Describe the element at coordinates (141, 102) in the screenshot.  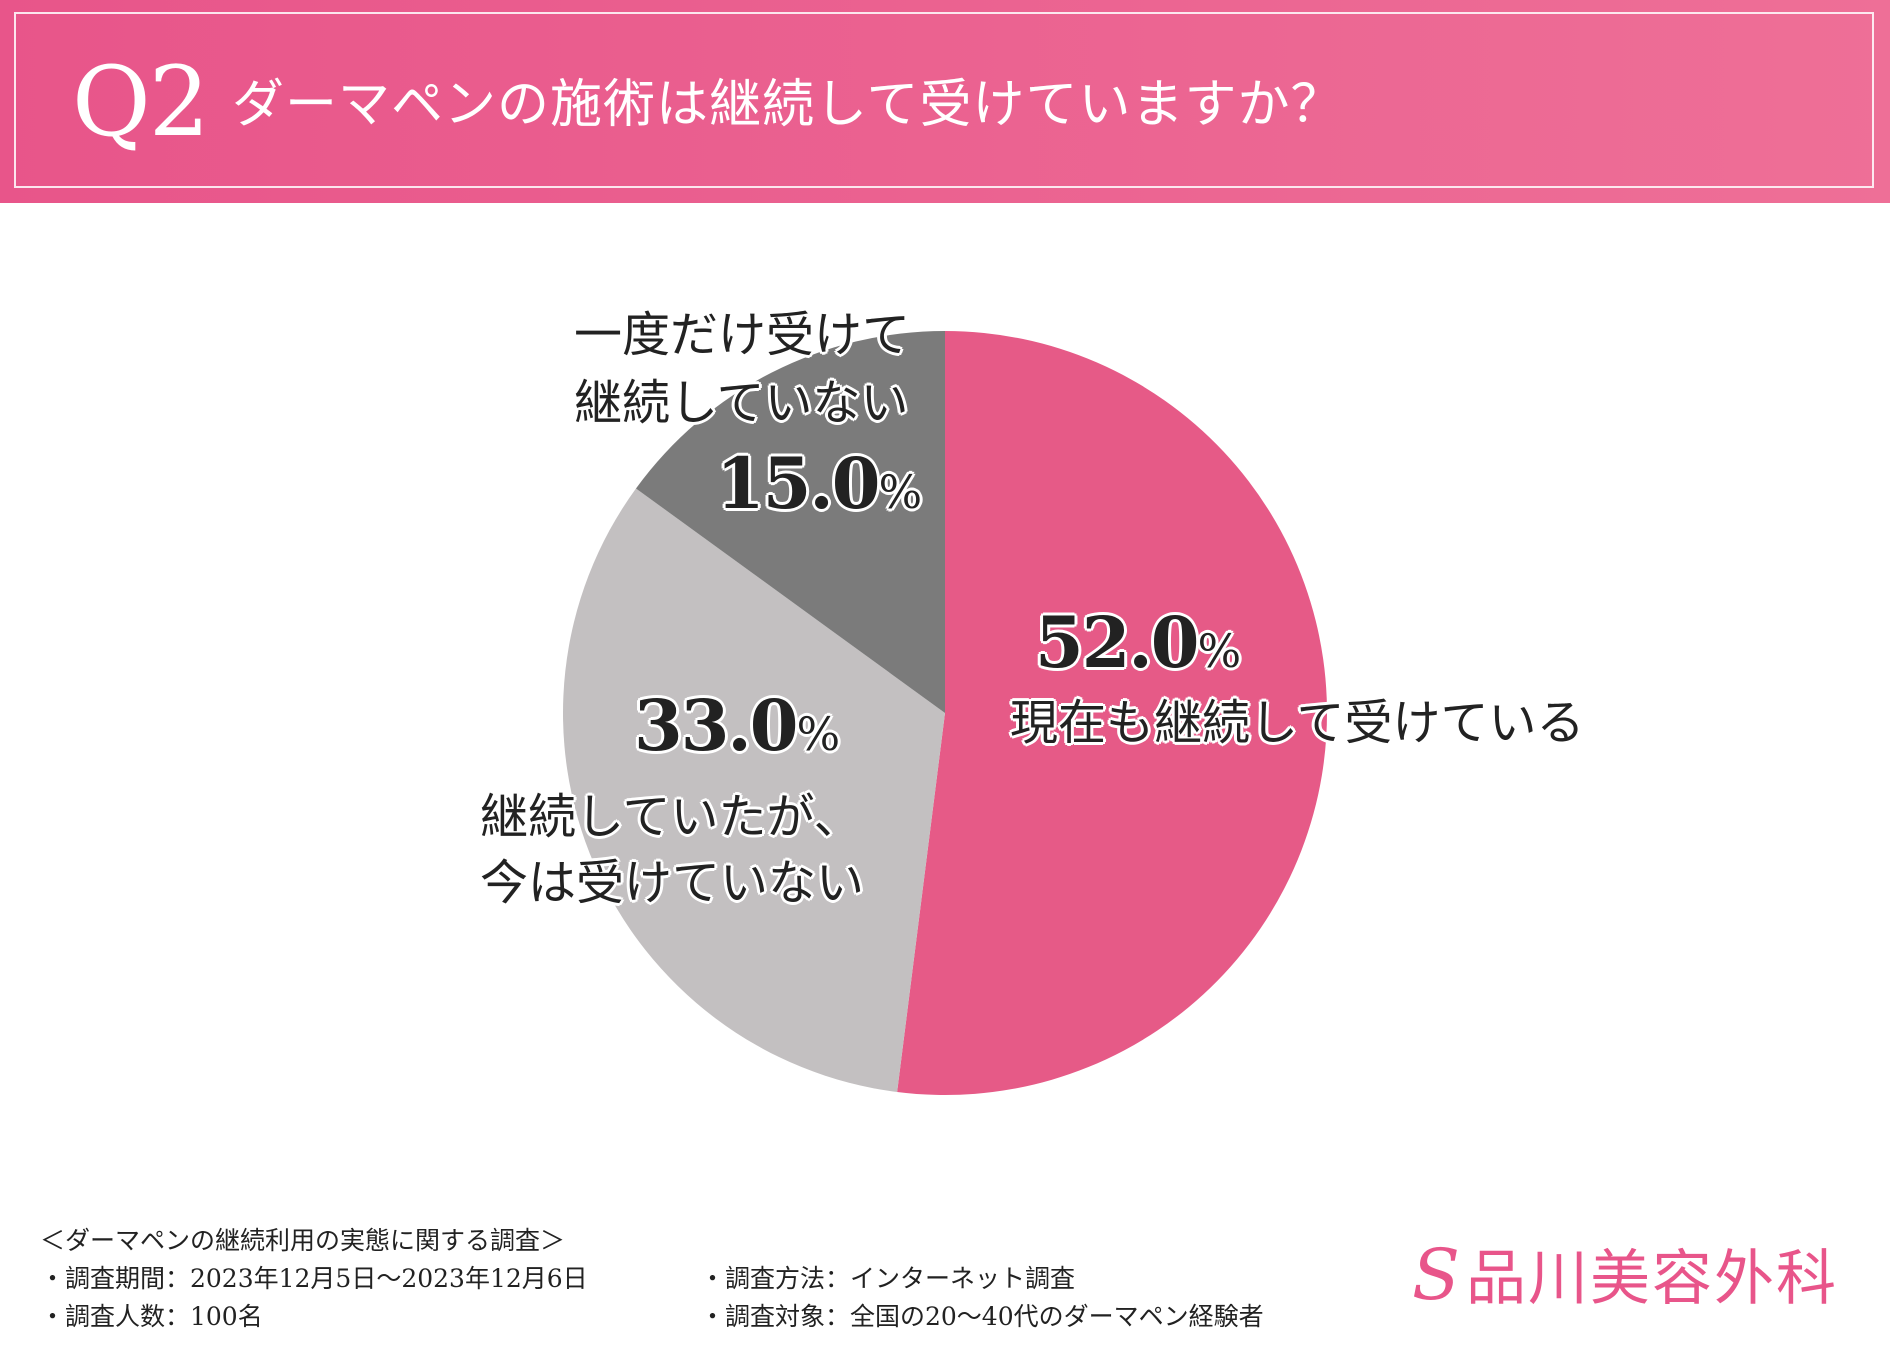
I see `question-number: Q2` at that location.